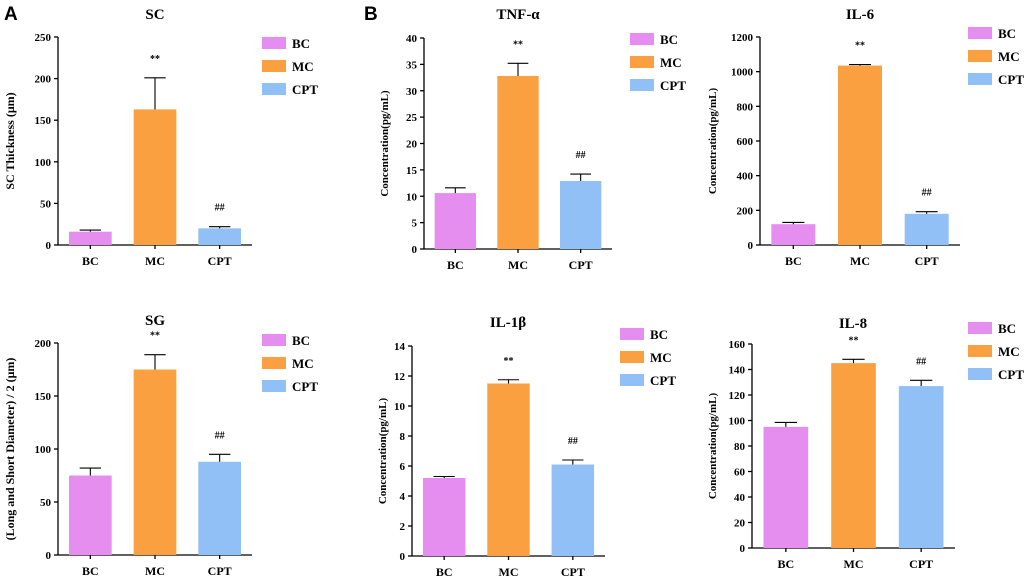 Image resolution: width=1024 pixels, height=577 pixels. I want to click on y-tick-label: 150, so click(43, 397).